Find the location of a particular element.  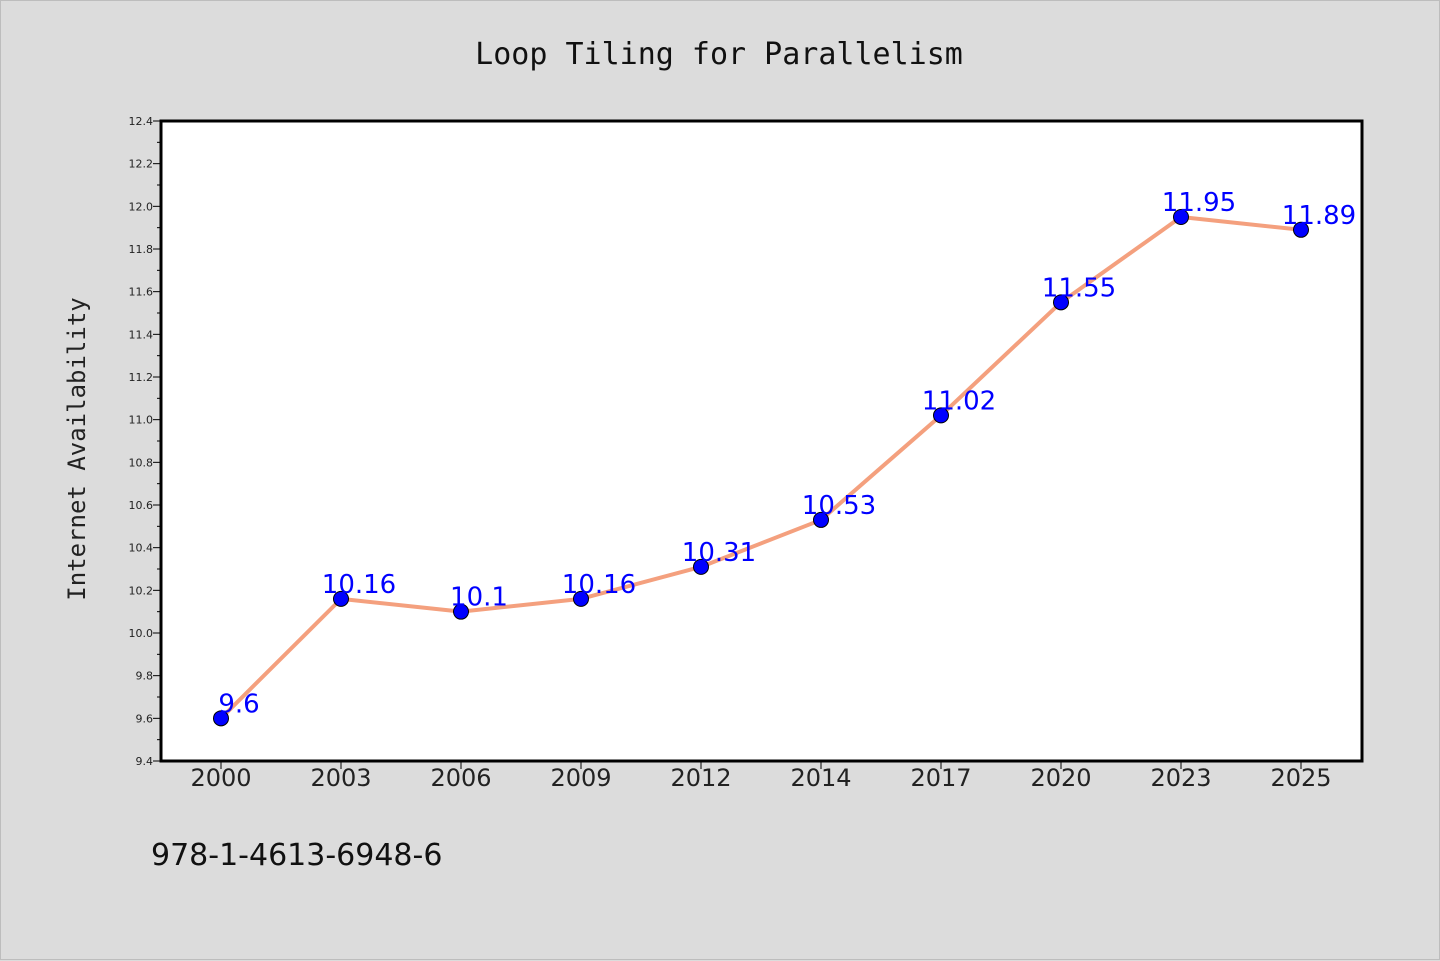

y-tick-label: 11.8 is located at coordinates (141, 249).